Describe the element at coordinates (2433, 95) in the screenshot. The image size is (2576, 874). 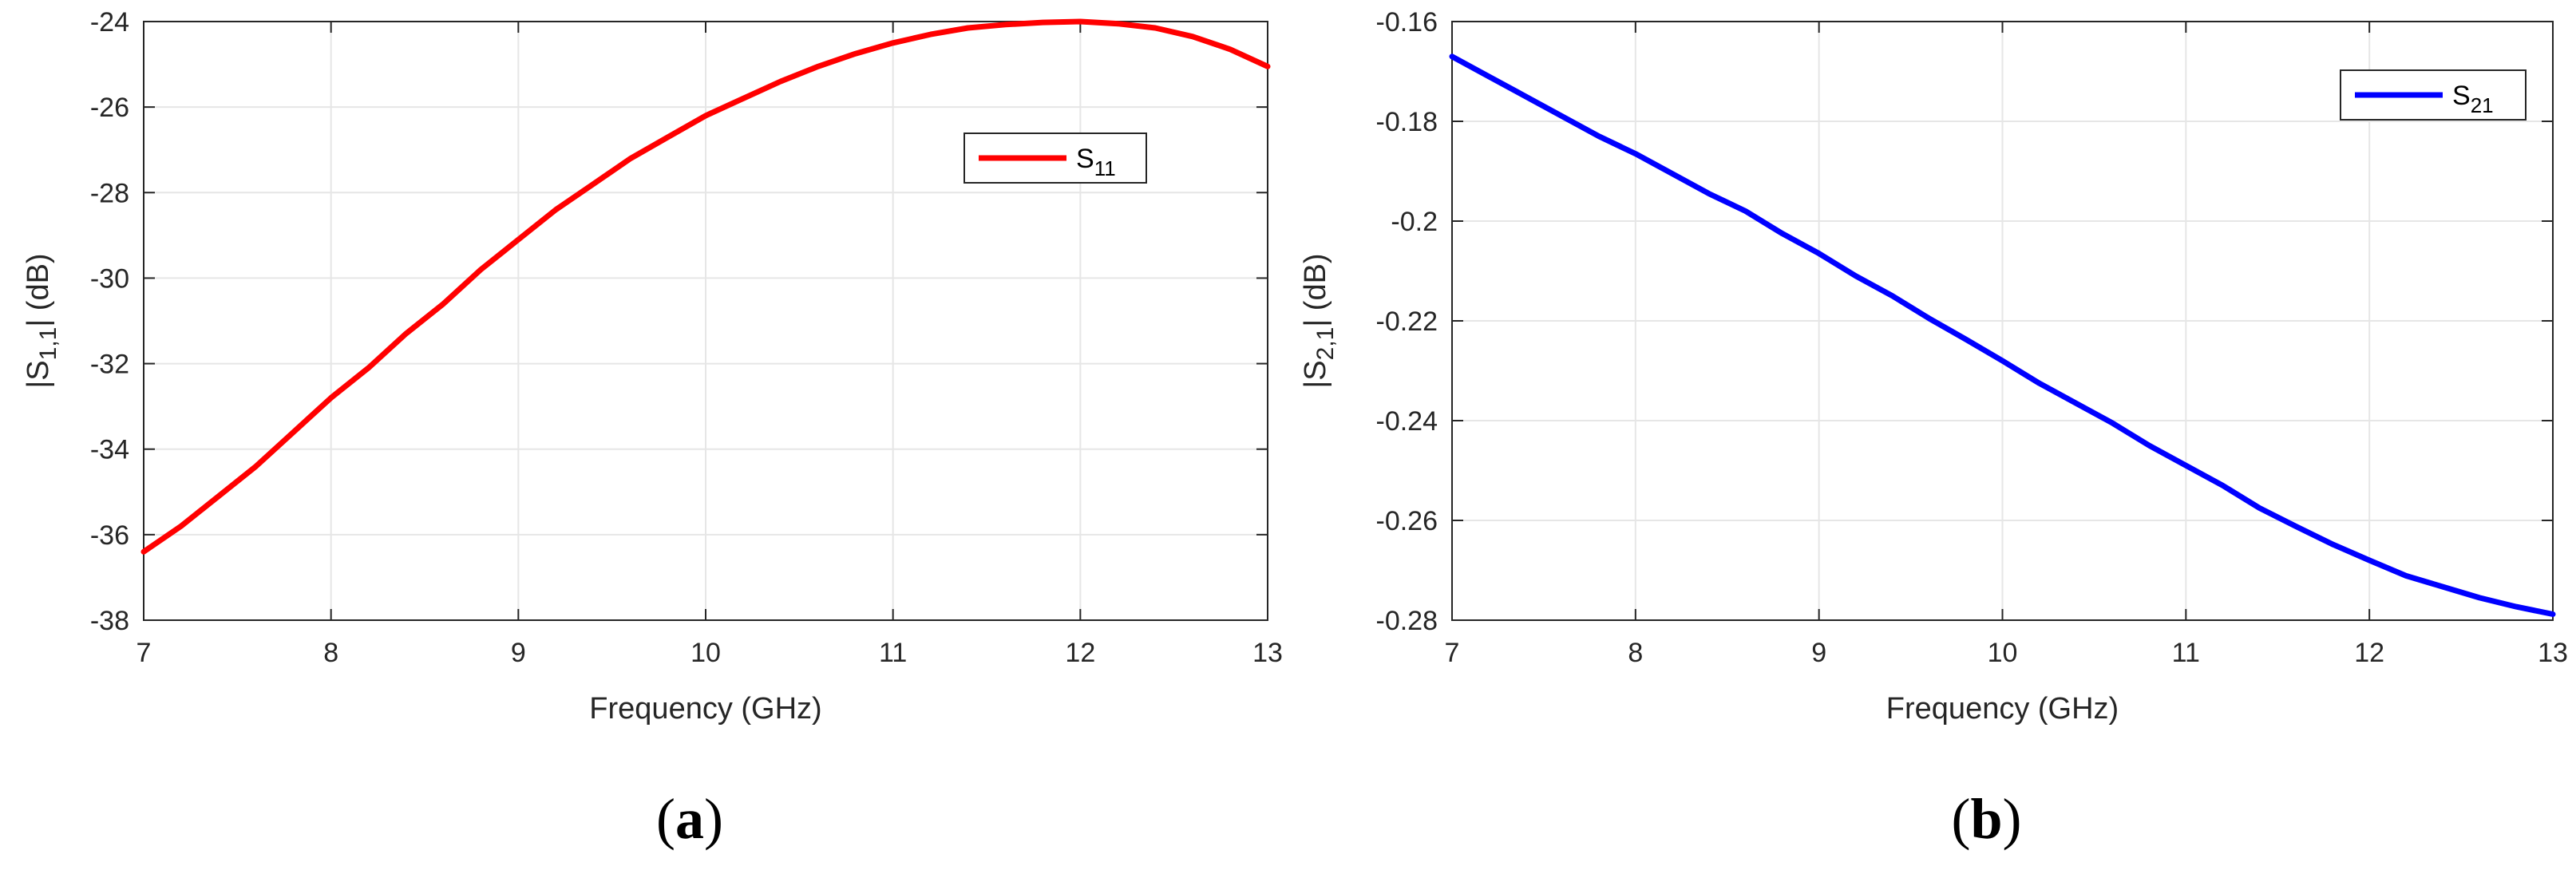
I see `legend: S21` at that location.